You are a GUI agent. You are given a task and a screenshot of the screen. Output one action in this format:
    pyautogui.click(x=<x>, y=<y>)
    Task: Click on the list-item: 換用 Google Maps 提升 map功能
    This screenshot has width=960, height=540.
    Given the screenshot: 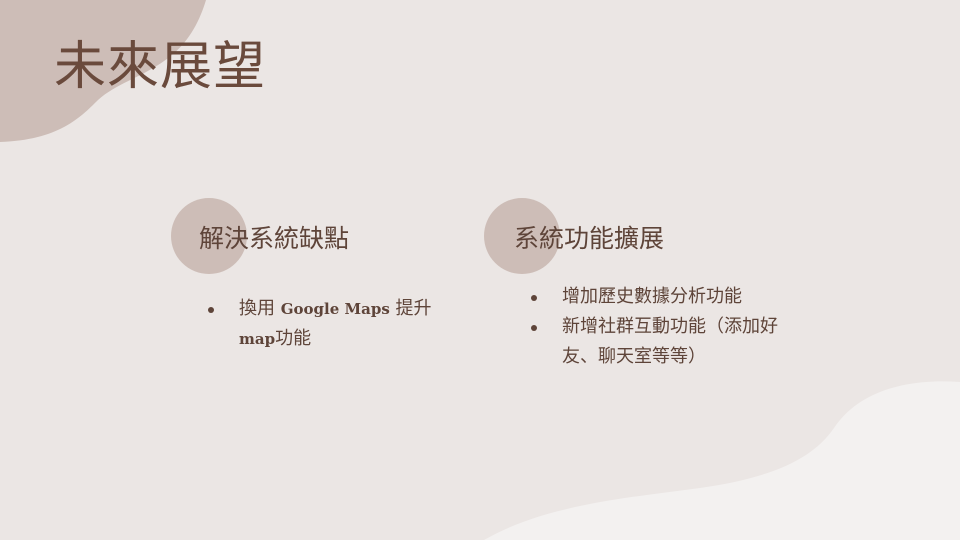 What is the action you would take?
    pyautogui.click(x=330, y=324)
    